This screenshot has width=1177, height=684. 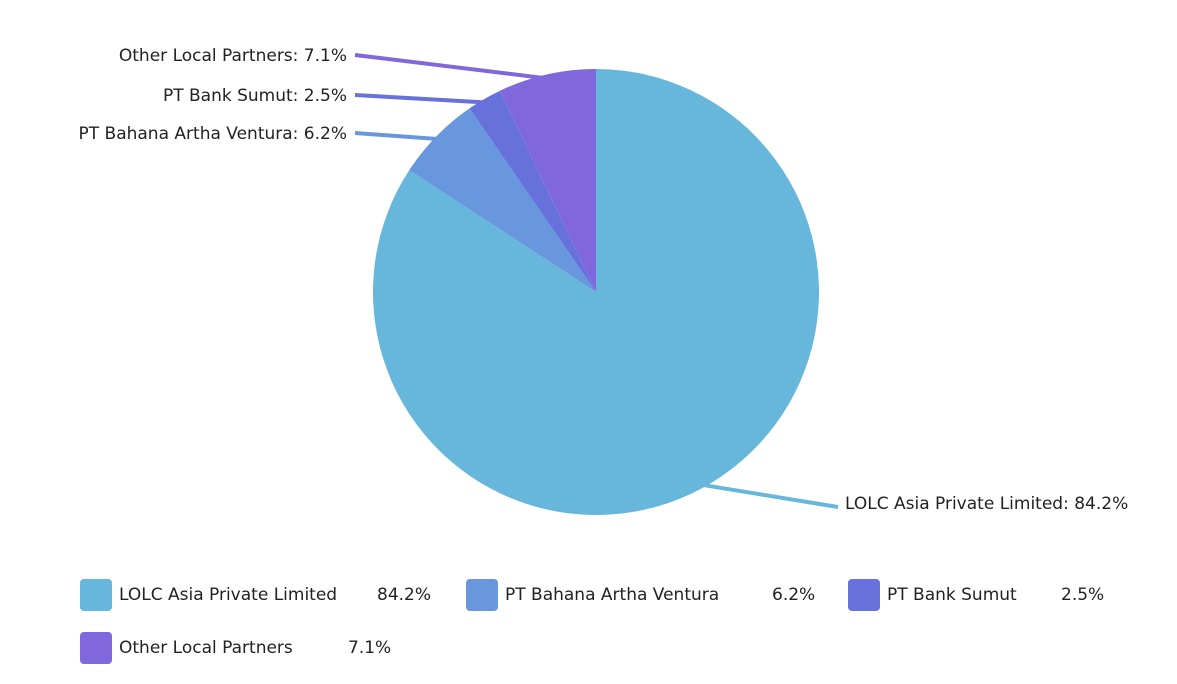 I want to click on legend-value: 6.2%, so click(x=794, y=595).